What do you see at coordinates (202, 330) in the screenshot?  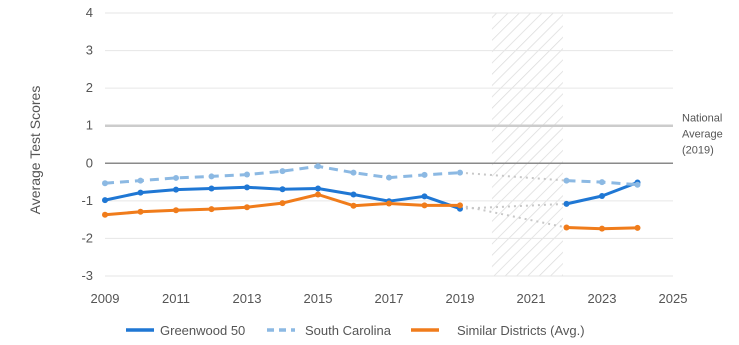 I see `legend-label: Greenwood 50` at bounding box center [202, 330].